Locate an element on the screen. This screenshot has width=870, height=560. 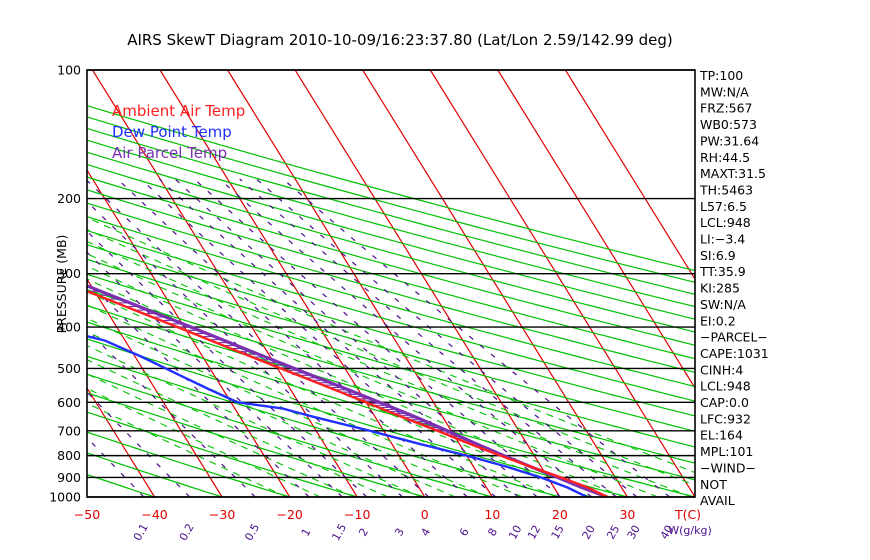
pressure-tick: 900 is located at coordinates (69, 477).